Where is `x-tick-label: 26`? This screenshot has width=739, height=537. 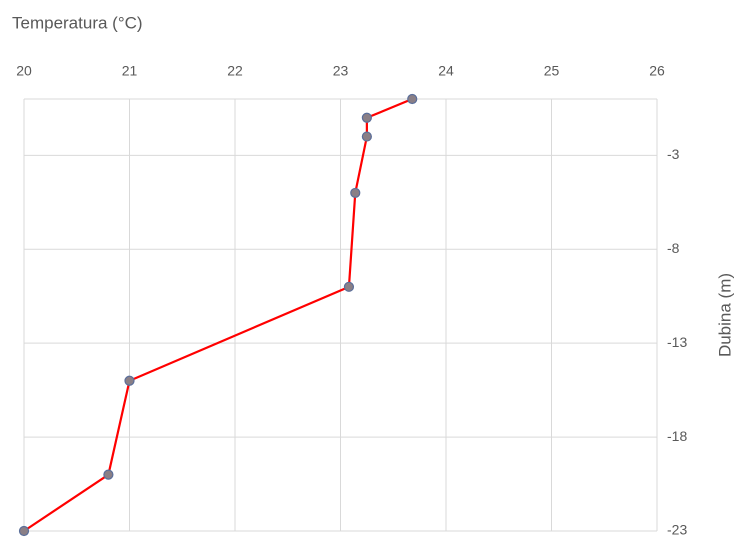
x-tick-label: 26 is located at coordinates (657, 71).